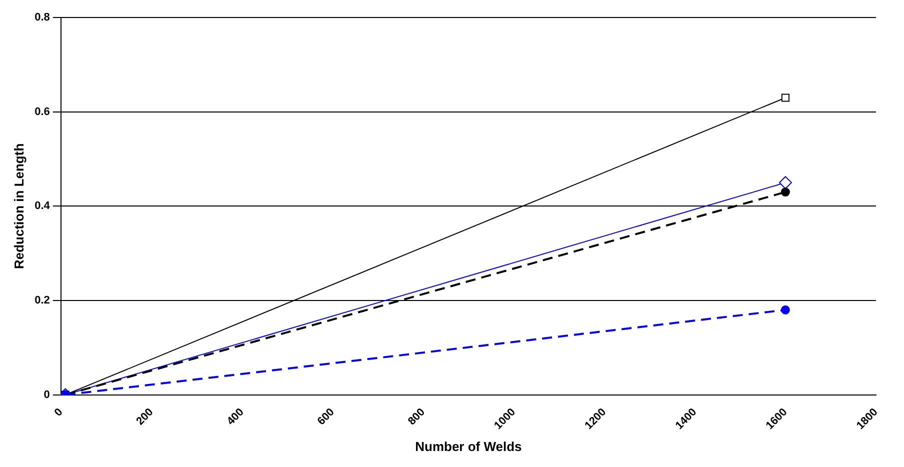 This screenshot has height=467, width=904. I want to click on x-axis-title: Number of Welds, so click(468, 446).